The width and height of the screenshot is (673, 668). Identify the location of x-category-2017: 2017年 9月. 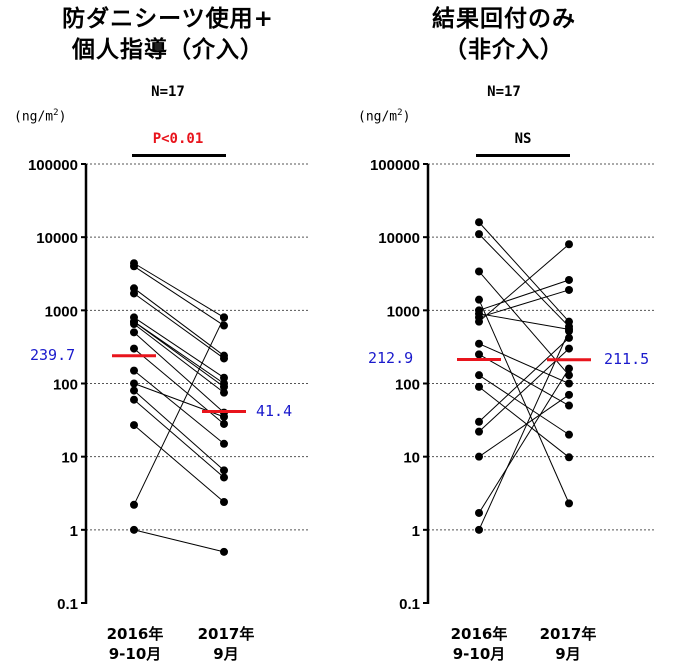
(568, 644).